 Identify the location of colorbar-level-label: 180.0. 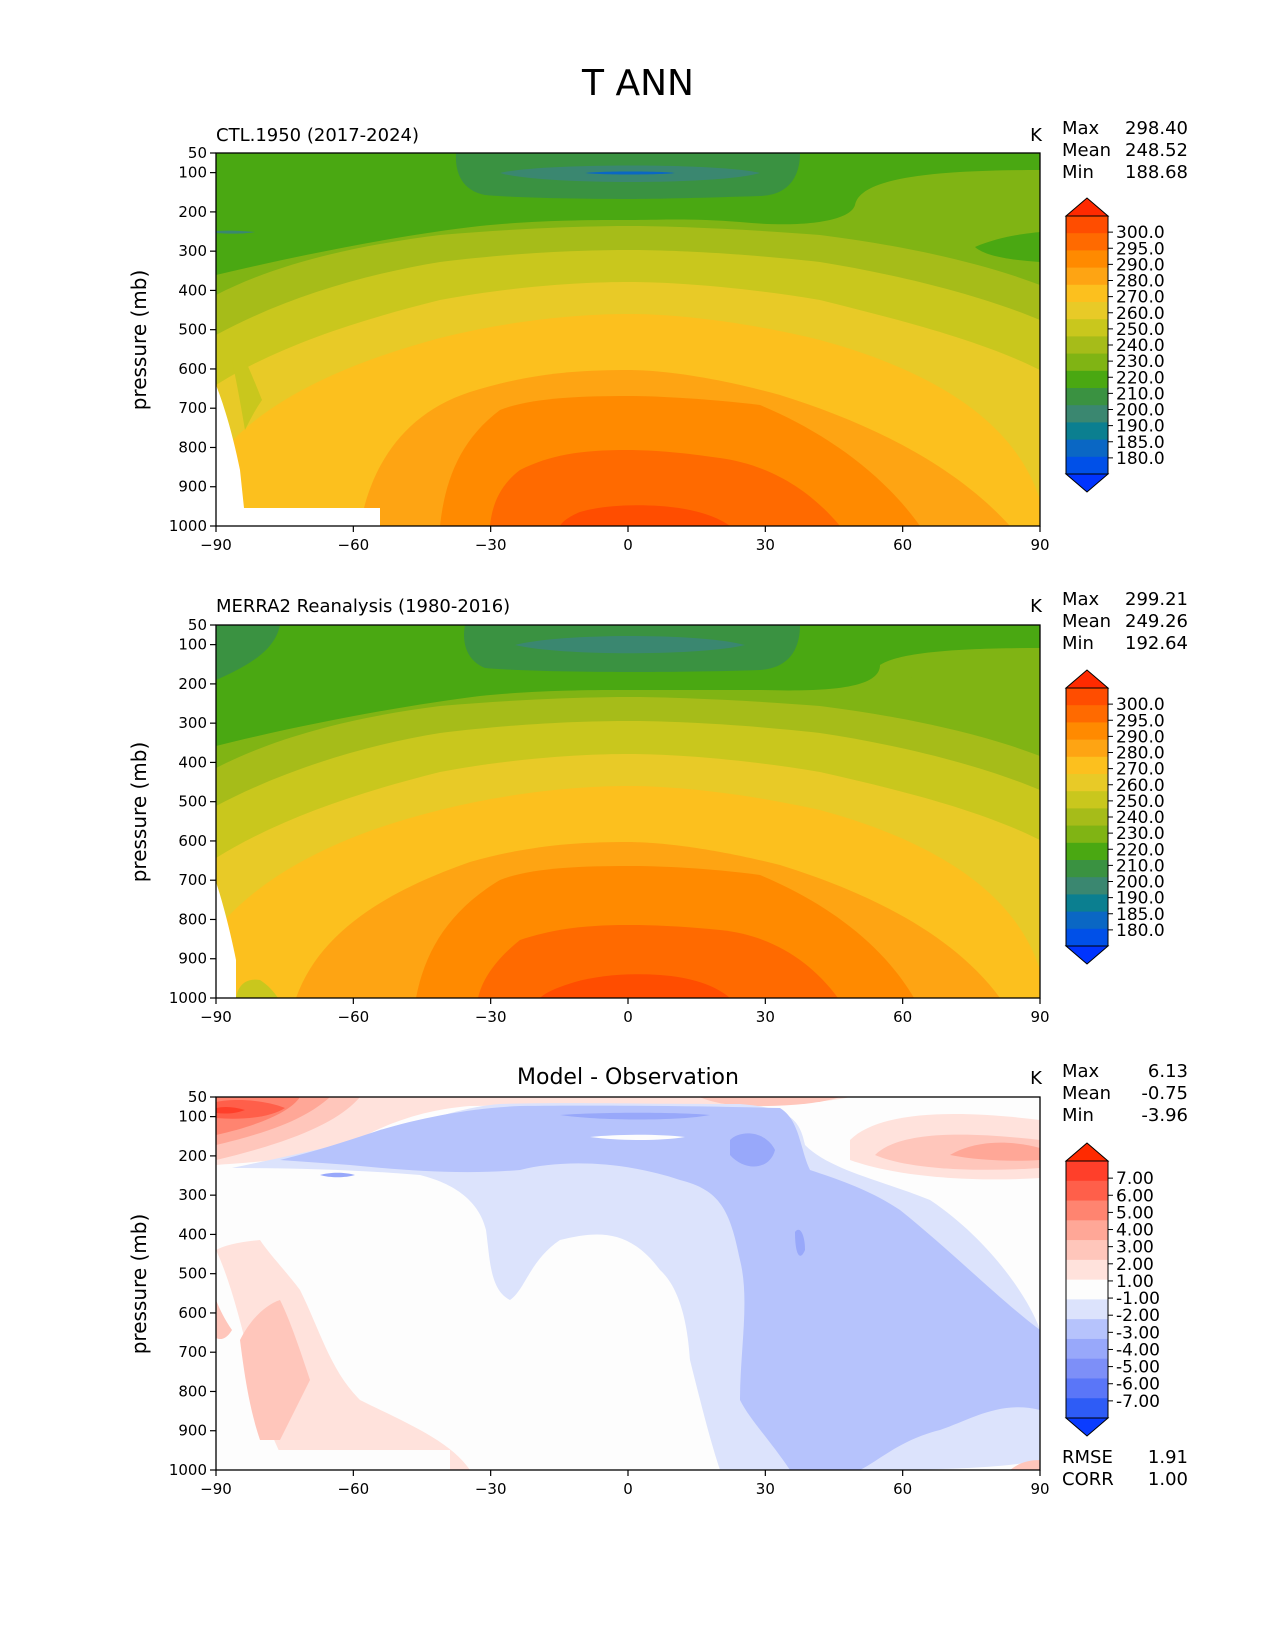
(1140, 931).